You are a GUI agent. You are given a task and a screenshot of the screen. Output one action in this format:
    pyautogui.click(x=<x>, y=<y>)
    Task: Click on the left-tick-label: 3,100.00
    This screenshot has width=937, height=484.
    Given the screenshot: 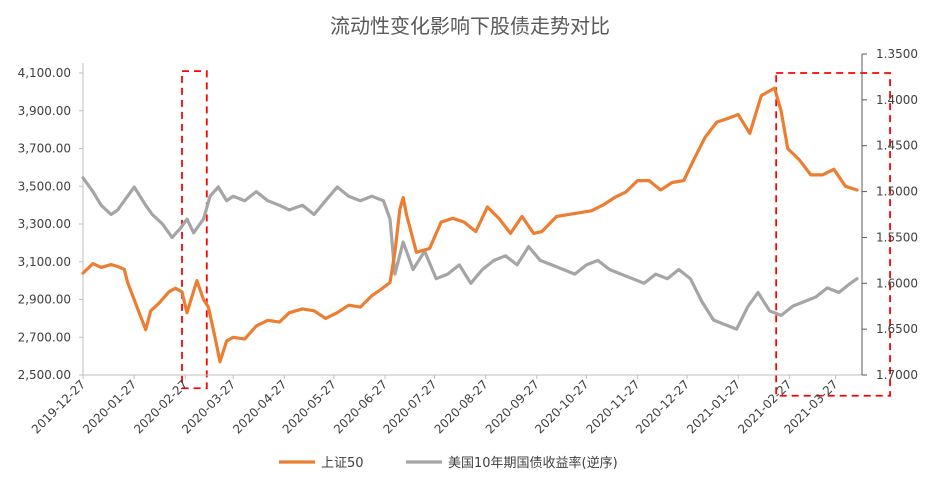 What is the action you would take?
    pyautogui.click(x=44, y=262)
    